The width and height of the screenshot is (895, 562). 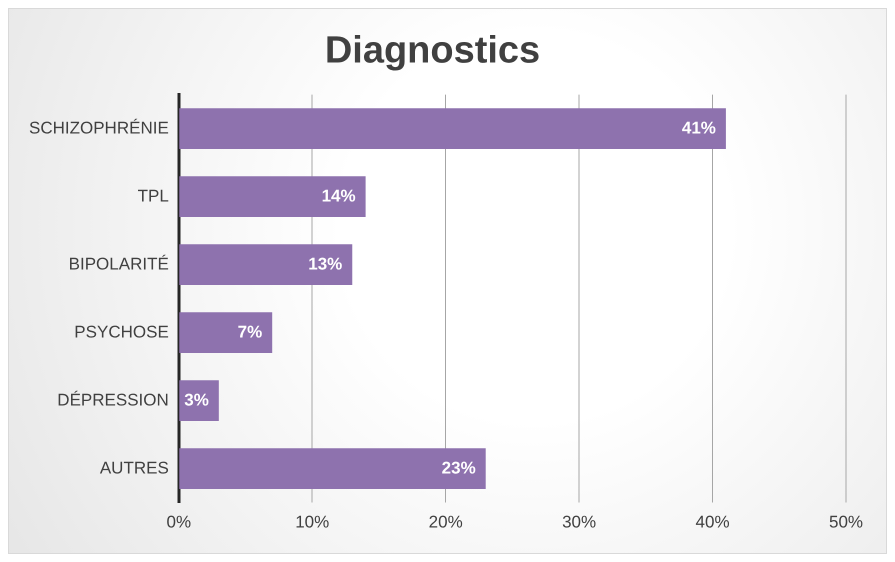 What do you see at coordinates (250, 332) in the screenshot?
I see `data-label: 7%` at bounding box center [250, 332].